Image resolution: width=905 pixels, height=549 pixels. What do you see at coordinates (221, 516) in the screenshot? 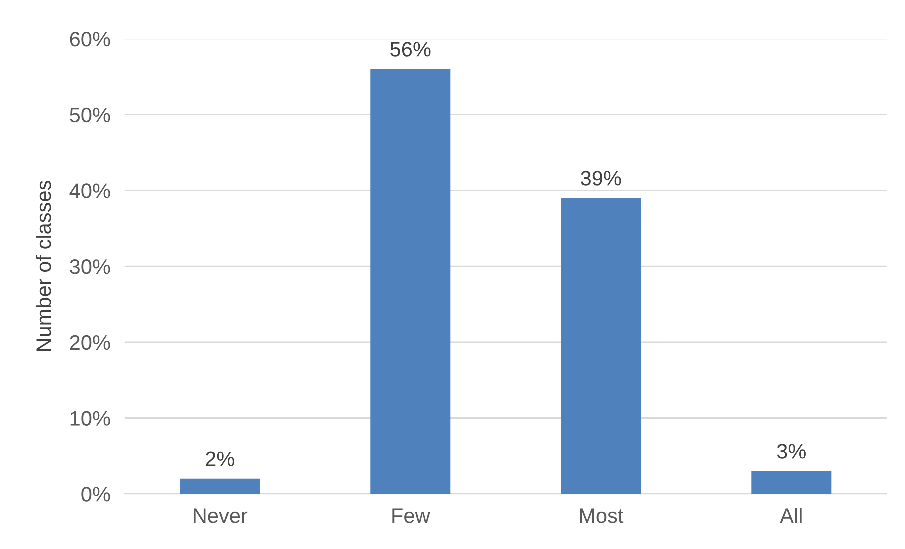
I see `x-tick-label: Never` at bounding box center [221, 516].